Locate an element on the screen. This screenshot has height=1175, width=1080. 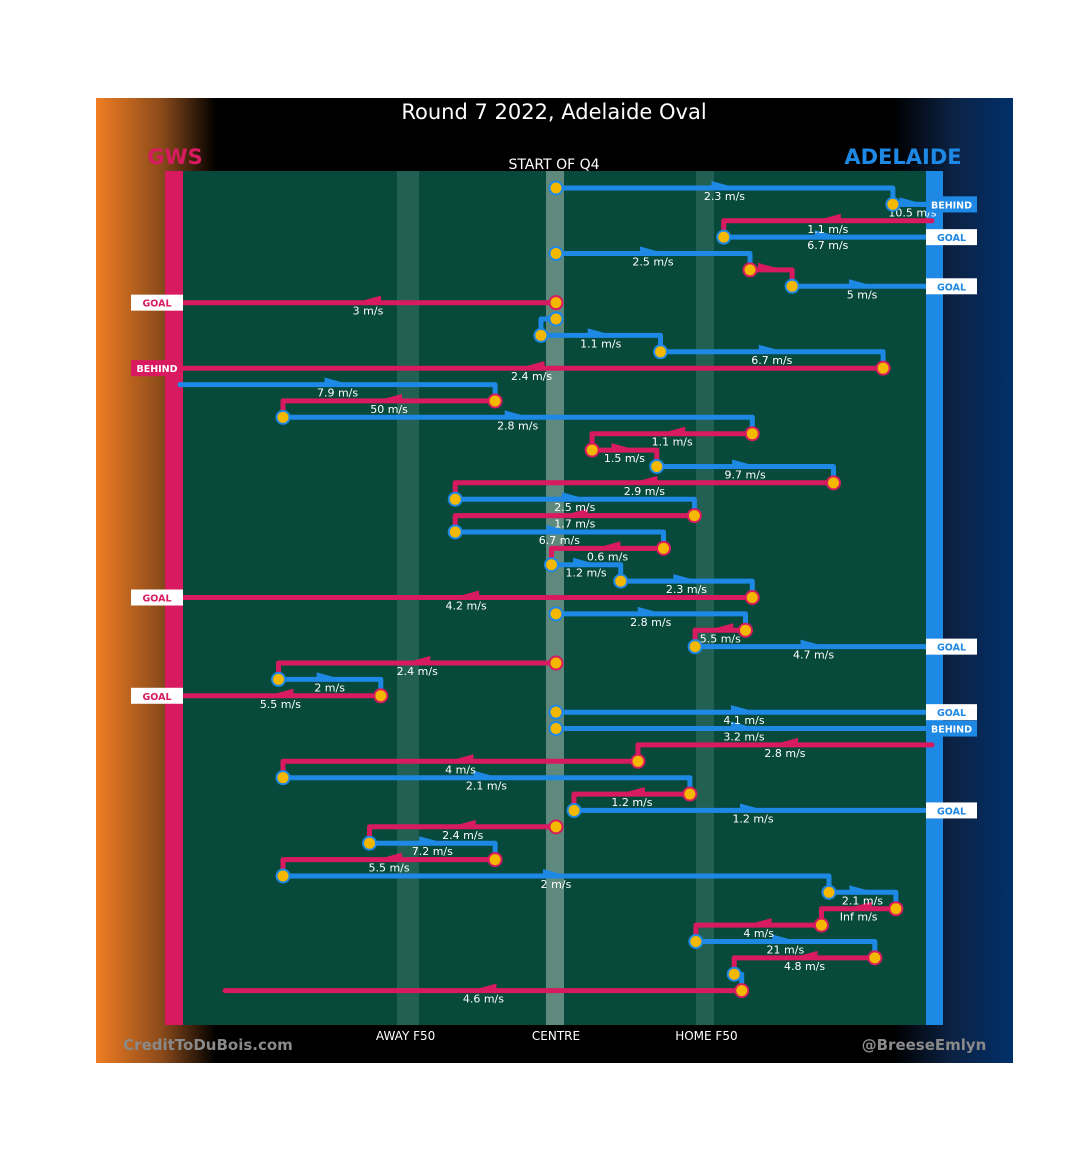
speed-label: 2 m/s is located at coordinates (556, 884).